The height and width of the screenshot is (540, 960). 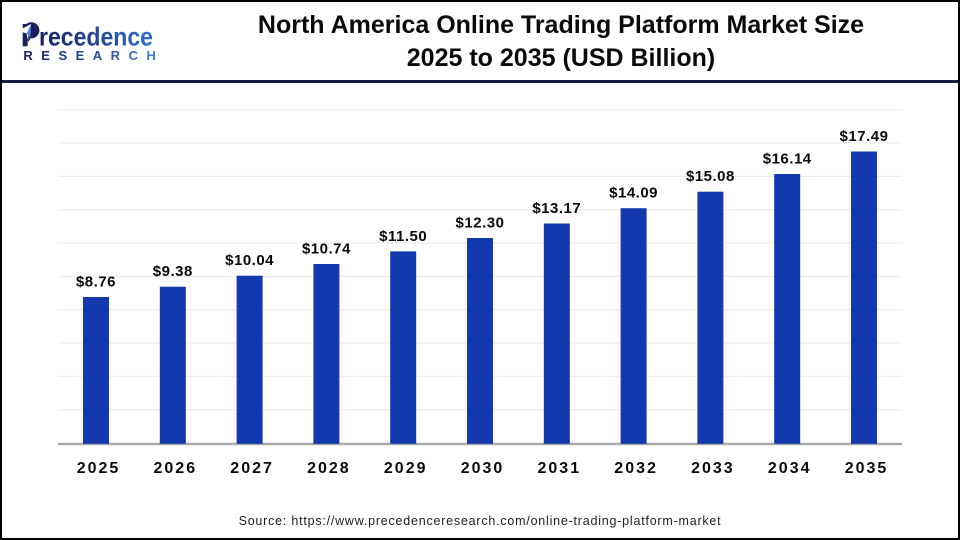 I want to click on svg-text: $15.08, so click(x=710, y=176).